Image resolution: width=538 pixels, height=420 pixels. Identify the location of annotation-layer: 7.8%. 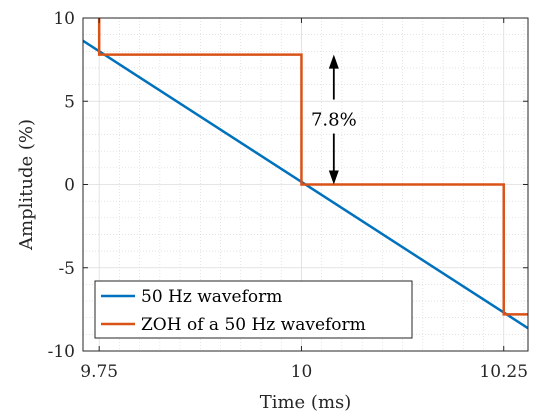
(334, 119).